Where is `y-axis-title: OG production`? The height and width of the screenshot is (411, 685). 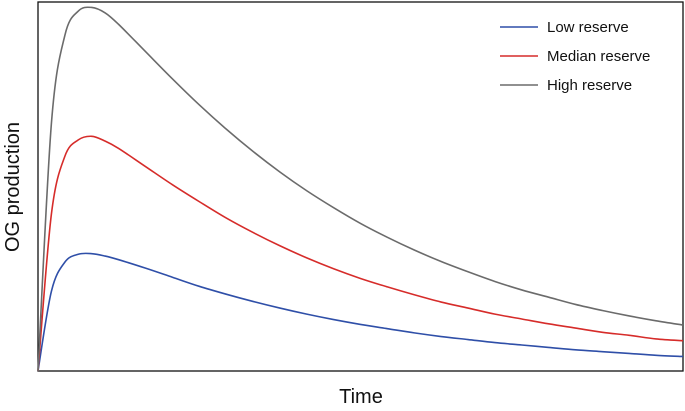
y-axis-title: OG production is located at coordinates (13, 187).